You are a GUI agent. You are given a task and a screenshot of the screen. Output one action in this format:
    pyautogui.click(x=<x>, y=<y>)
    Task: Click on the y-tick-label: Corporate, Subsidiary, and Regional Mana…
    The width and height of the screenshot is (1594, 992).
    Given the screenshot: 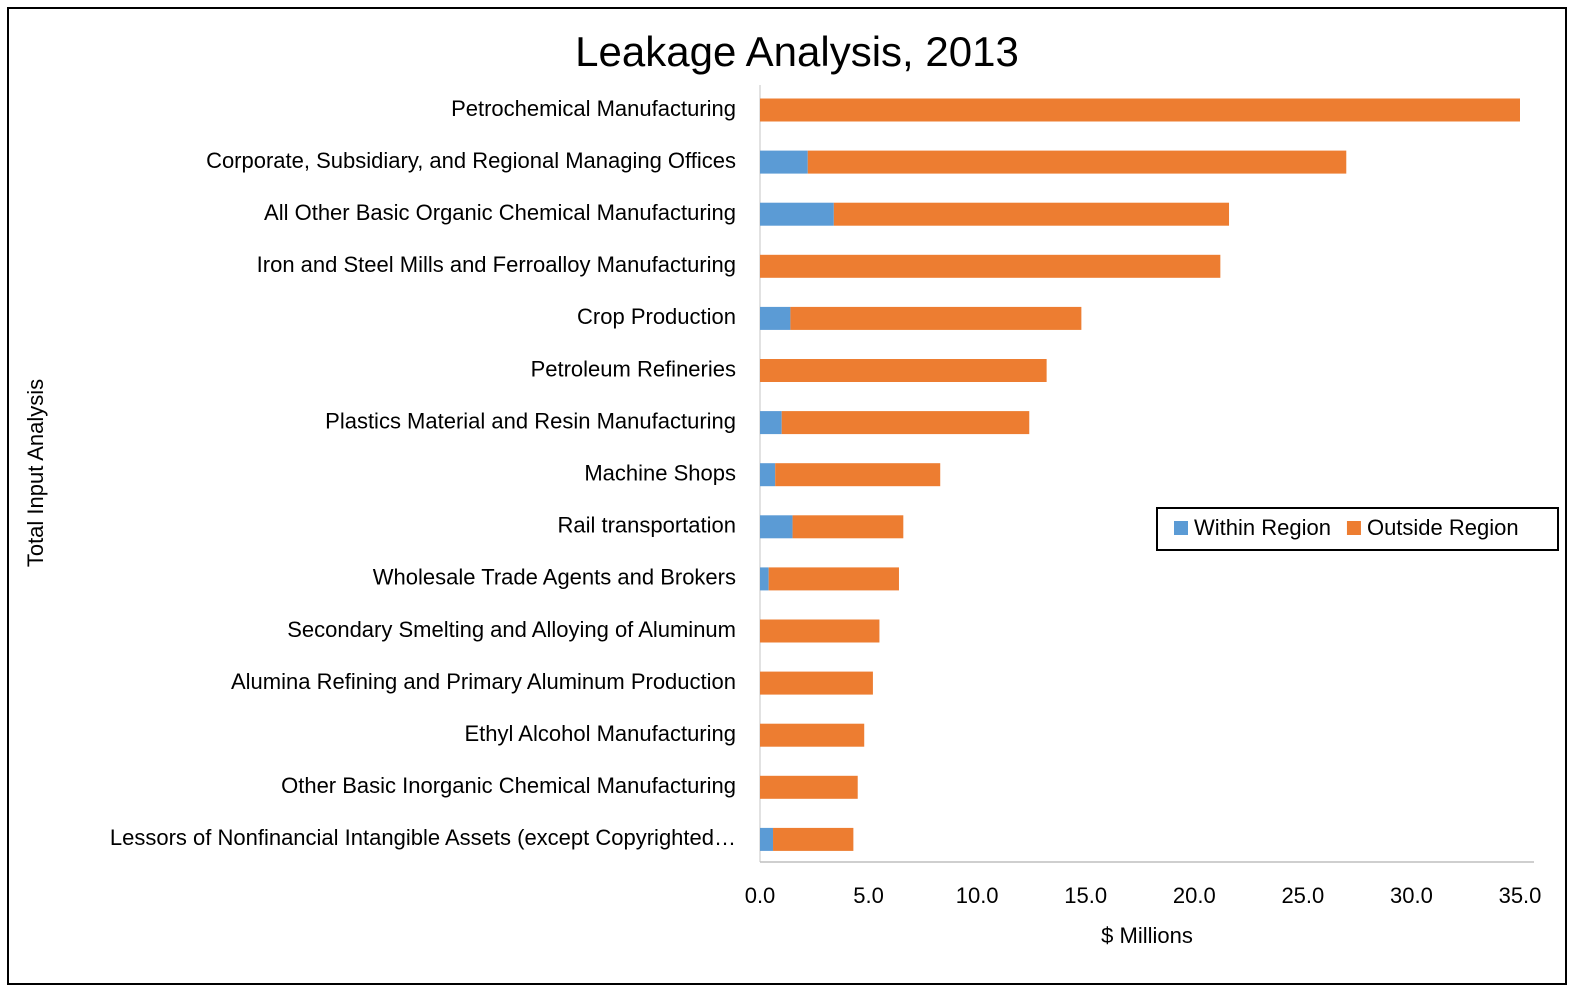 What is the action you would take?
    pyautogui.click(x=471, y=160)
    